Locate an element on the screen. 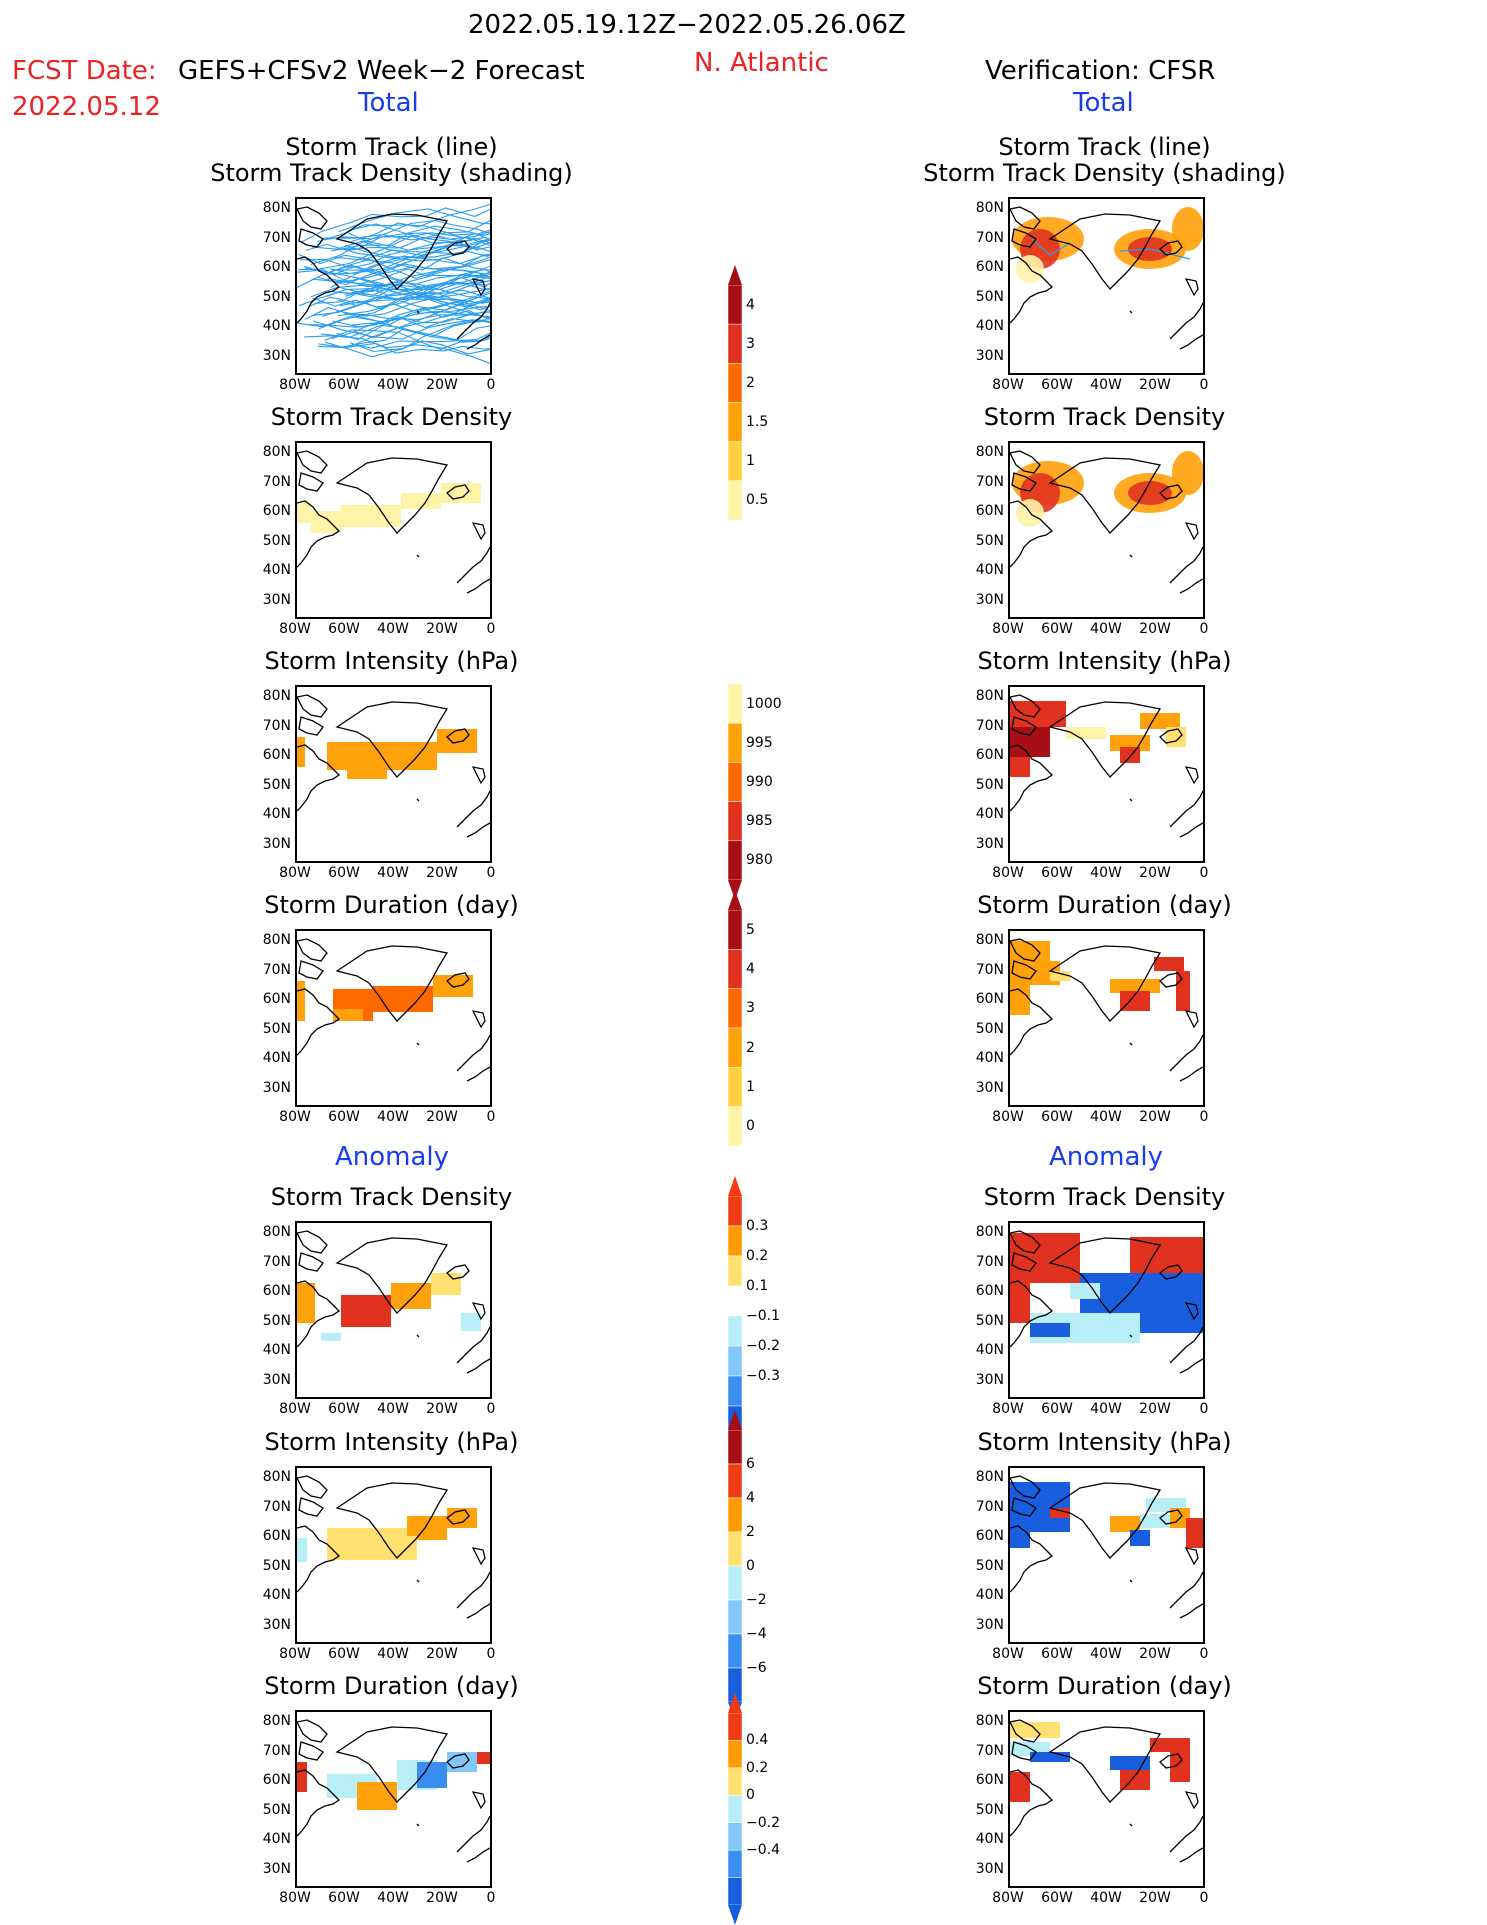  colorbar is located at coordinates (735, 1809).